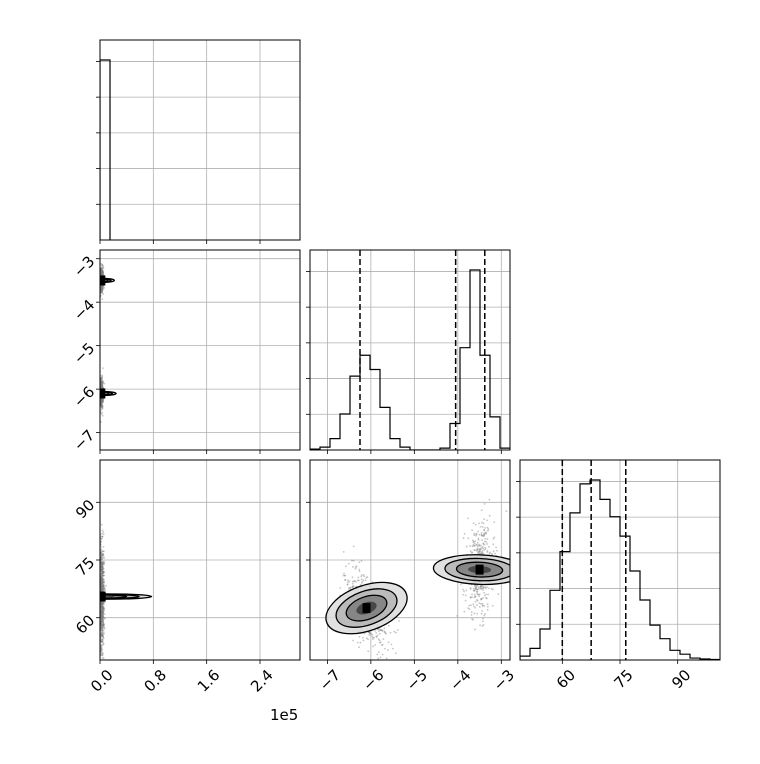 This screenshot has height=764, width=760. I want to click on histogram-p2, so click(620, 569).